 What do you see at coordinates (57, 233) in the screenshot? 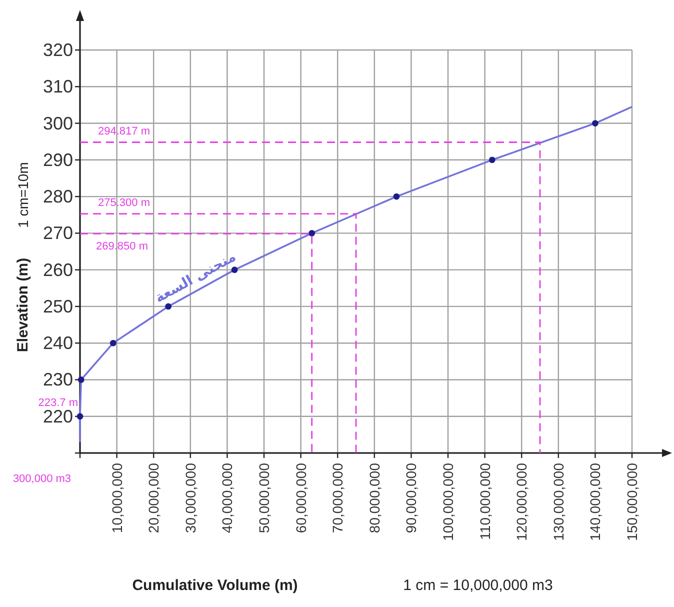
I see `y-tick-label: 270` at bounding box center [57, 233].